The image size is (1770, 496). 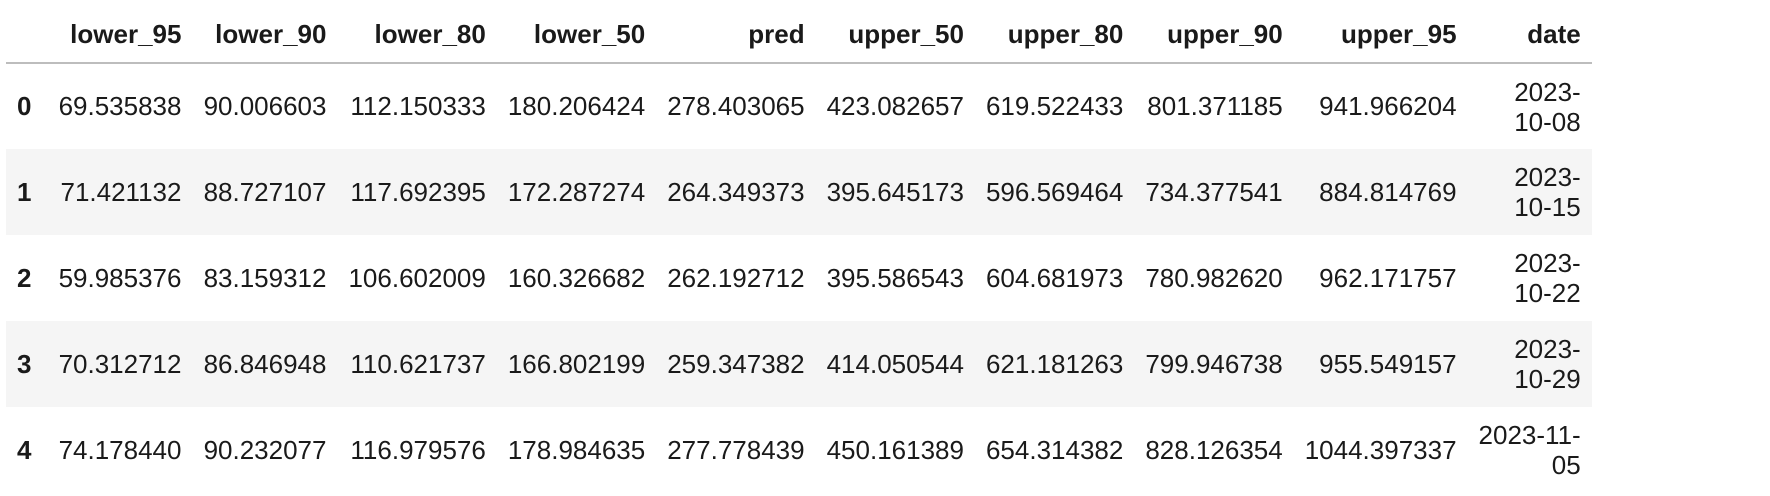 What do you see at coordinates (1388, 191) in the screenshot?
I see `cell-upper-95: 884.814769` at bounding box center [1388, 191].